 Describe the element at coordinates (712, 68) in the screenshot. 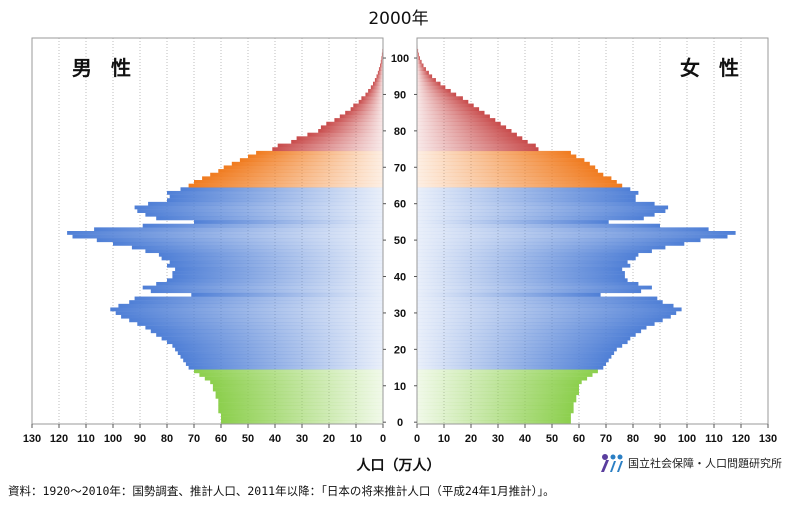

I see `female-label: 女 性` at that location.